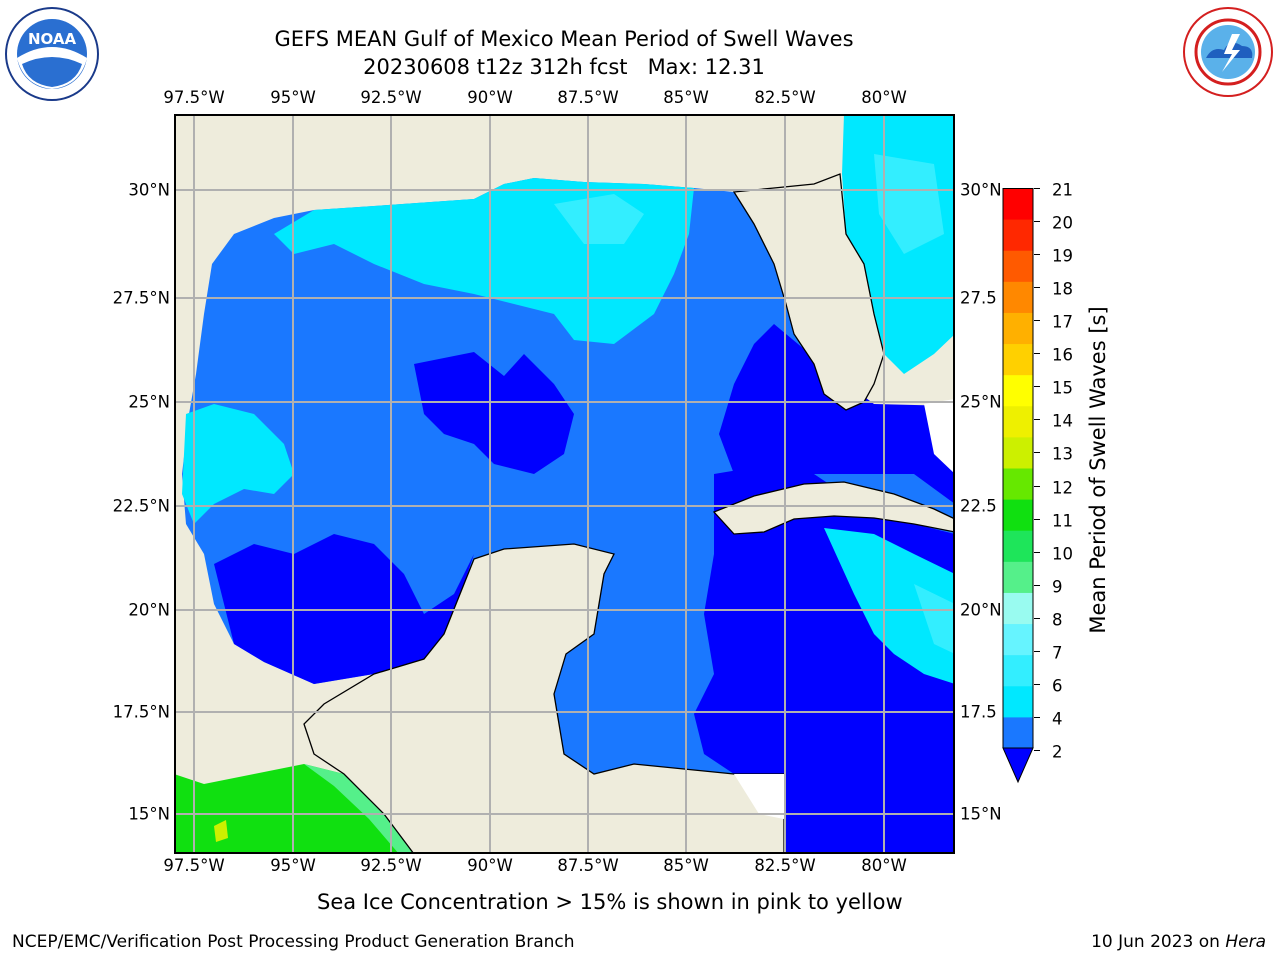 Image resolution: width=1280 pixels, height=960 pixels. Describe the element at coordinates (1057, 752) in the screenshot. I see `colorbar-tick: 2` at that location.